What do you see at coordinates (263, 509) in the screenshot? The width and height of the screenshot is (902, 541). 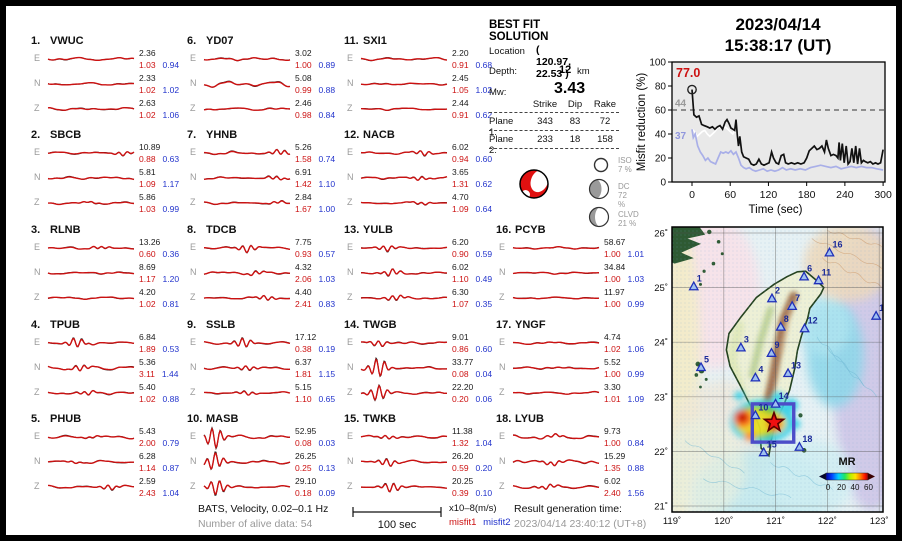 I see `data-source-note: BATS, Velocity, 0.02–0.1 Hz` at bounding box center [263, 509].